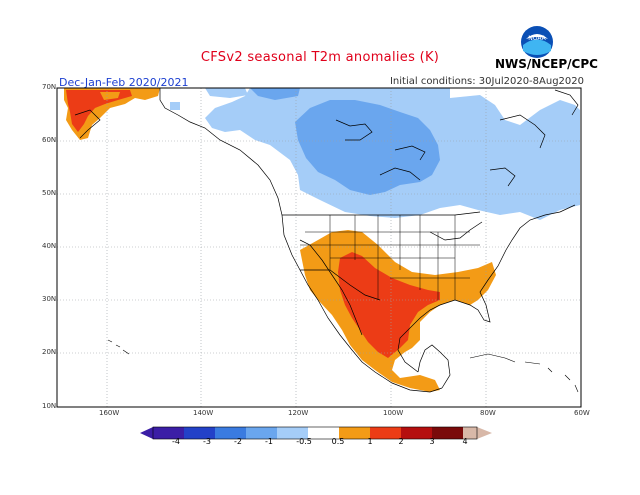  What do you see at coordinates (49, 352) in the screenshot?
I see `lat-label: 20N` at bounding box center [49, 352].